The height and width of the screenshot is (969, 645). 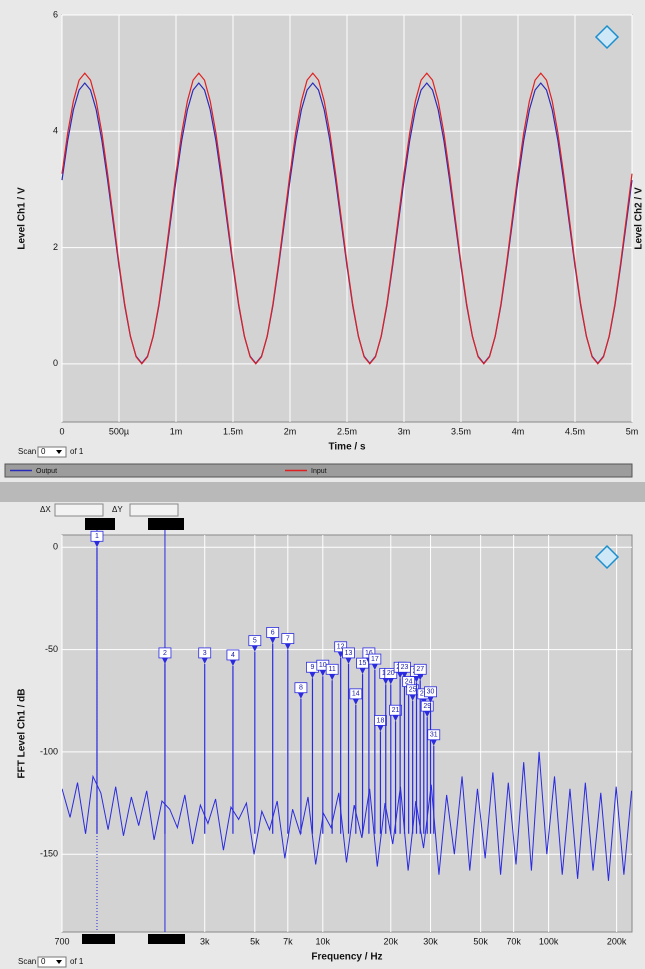 What do you see at coordinates (391, 941) in the screenshot?
I see `x-tick-label: 20k` at bounding box center [391, 941].